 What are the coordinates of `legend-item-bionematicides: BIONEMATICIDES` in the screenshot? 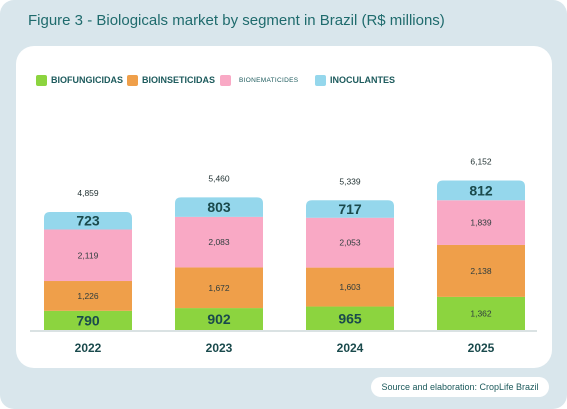 It's located at (259, 80).